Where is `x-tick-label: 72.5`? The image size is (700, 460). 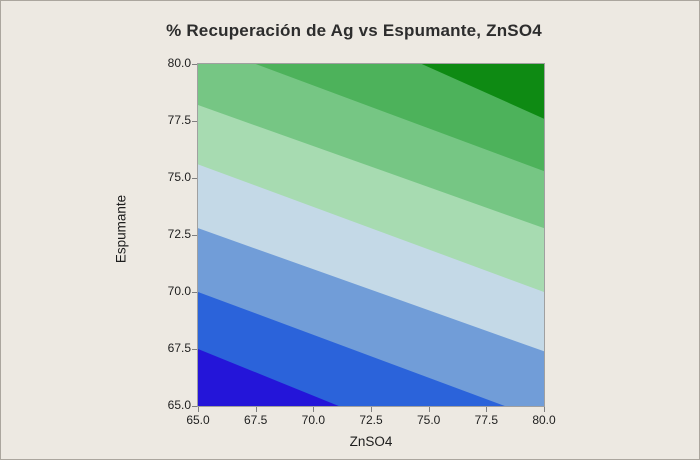
x-tick-label: 72.5 is located at coordinates (371, 420).